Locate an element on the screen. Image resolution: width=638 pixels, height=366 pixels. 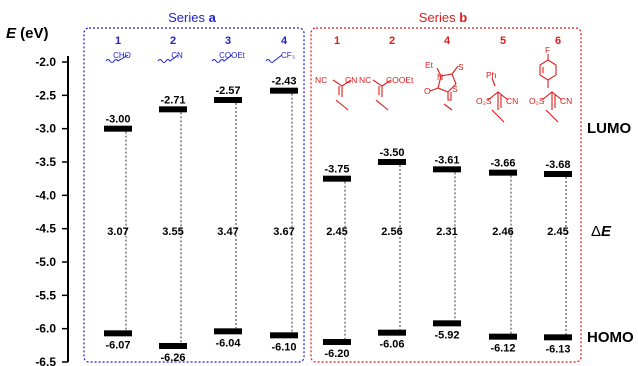
y-tick-label: -5.0 is located at coordinates (45, 262).